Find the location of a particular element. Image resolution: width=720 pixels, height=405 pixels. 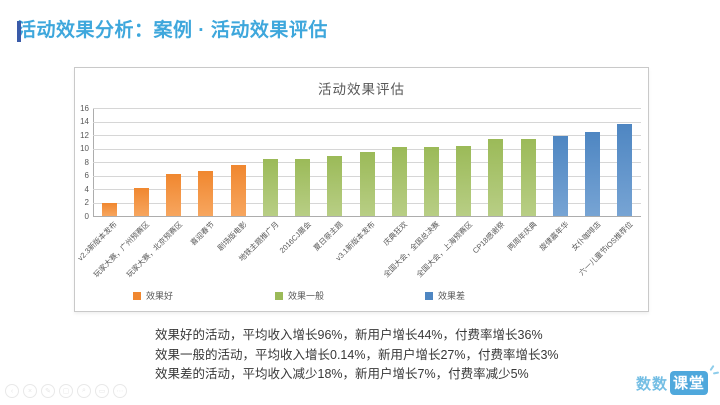

logo-text-ketang: 课堂 is located at coordinates (688, 383).